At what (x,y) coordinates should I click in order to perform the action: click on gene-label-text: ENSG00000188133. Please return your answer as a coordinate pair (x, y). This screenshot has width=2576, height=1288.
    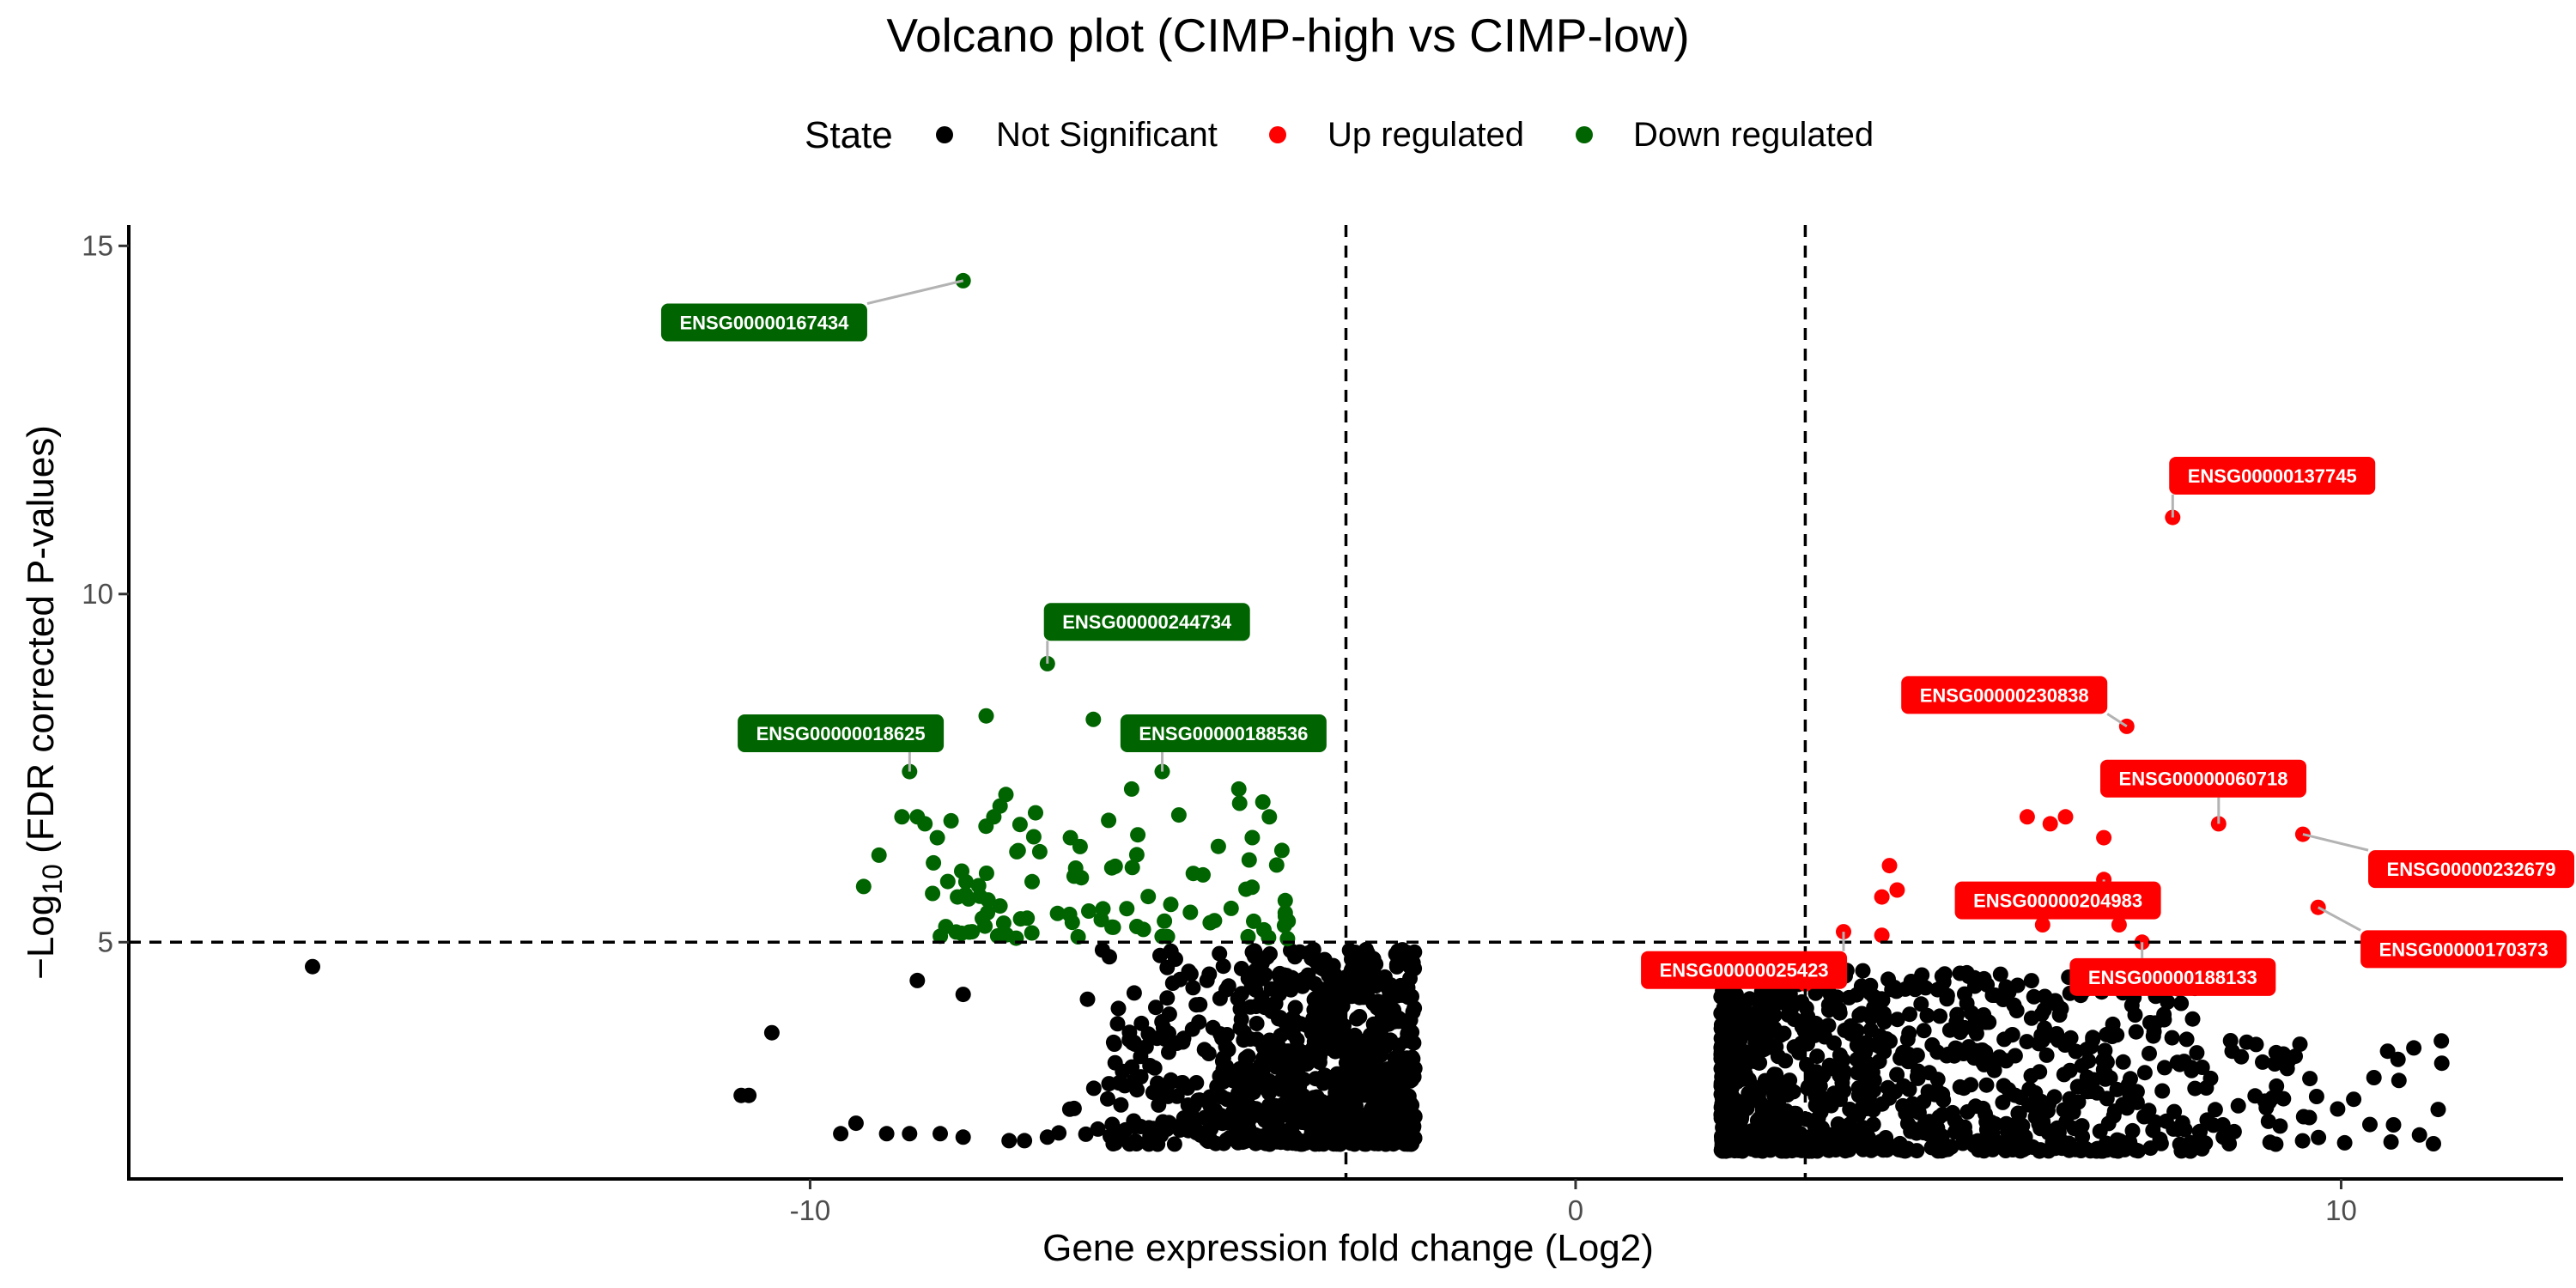
    Looking at the image, I should click on (2172, 977).